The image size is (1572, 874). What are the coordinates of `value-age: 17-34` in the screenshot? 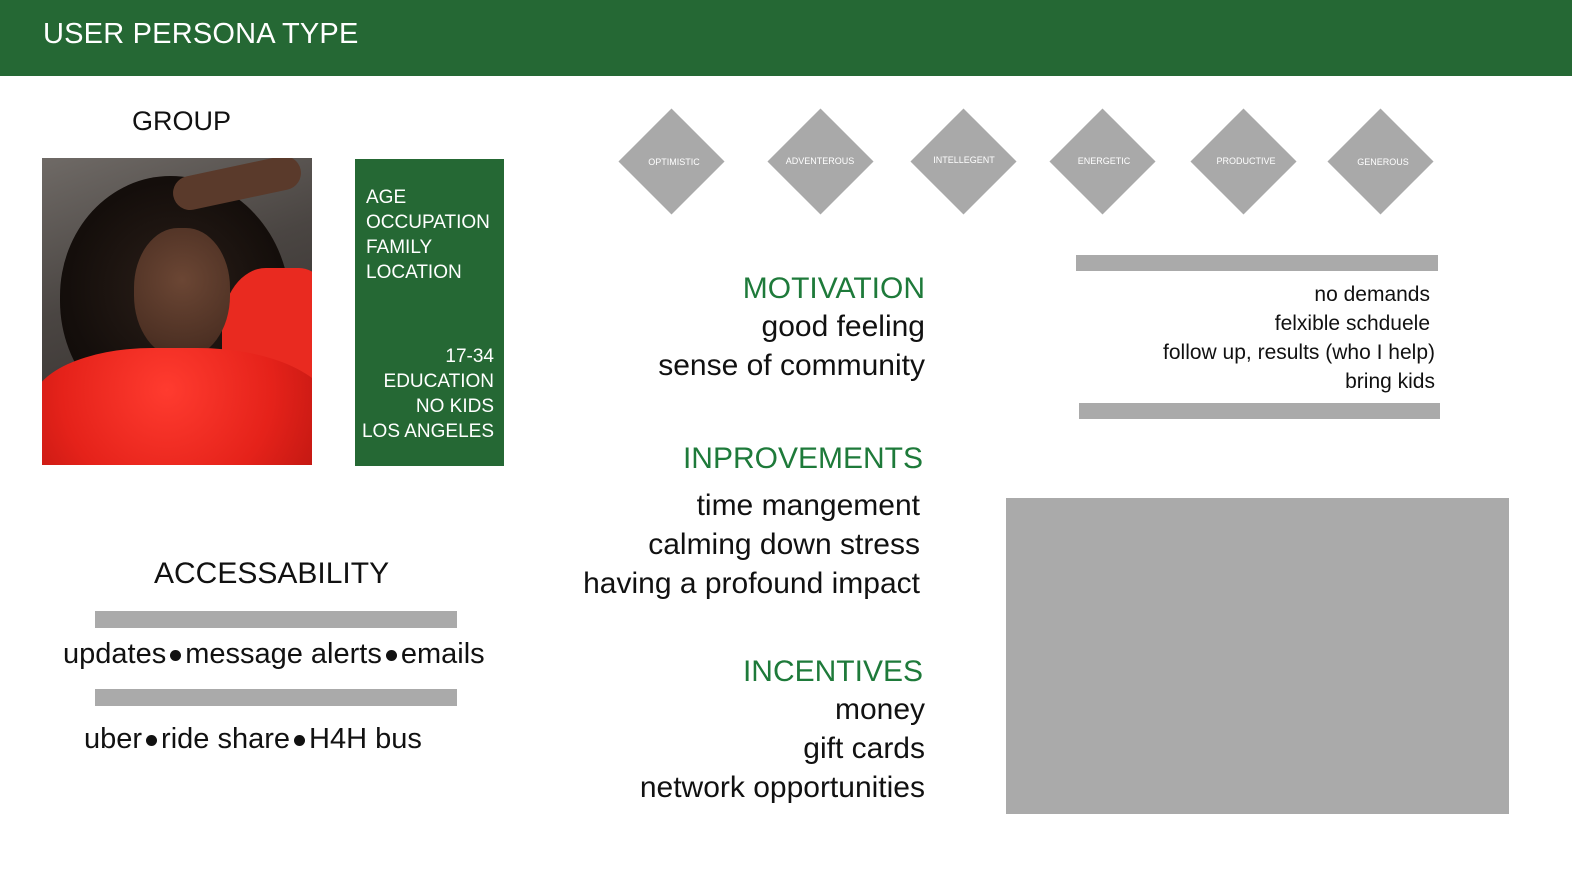 It's located at (469, 356).